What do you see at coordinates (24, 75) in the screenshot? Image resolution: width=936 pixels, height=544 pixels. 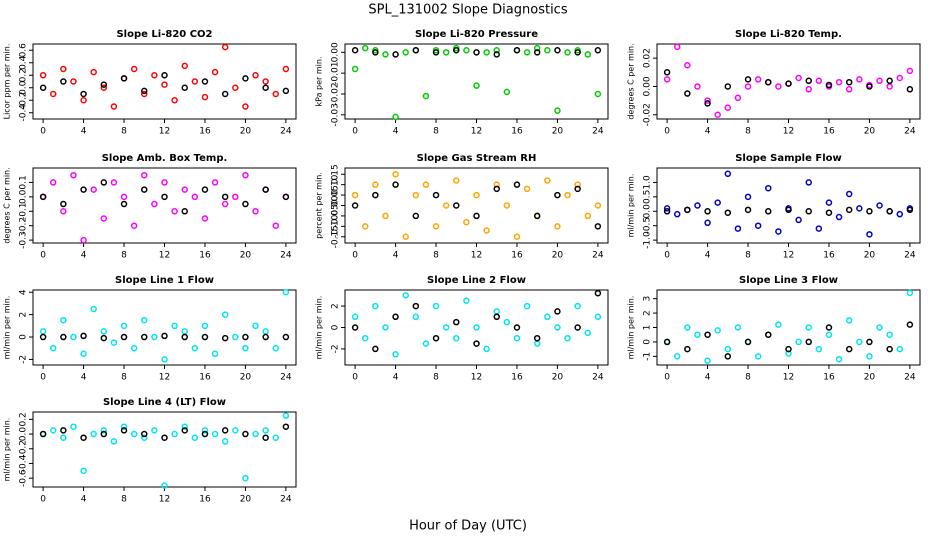 I see `y-tick-label: 0.2` at bounding box center [24, 75].